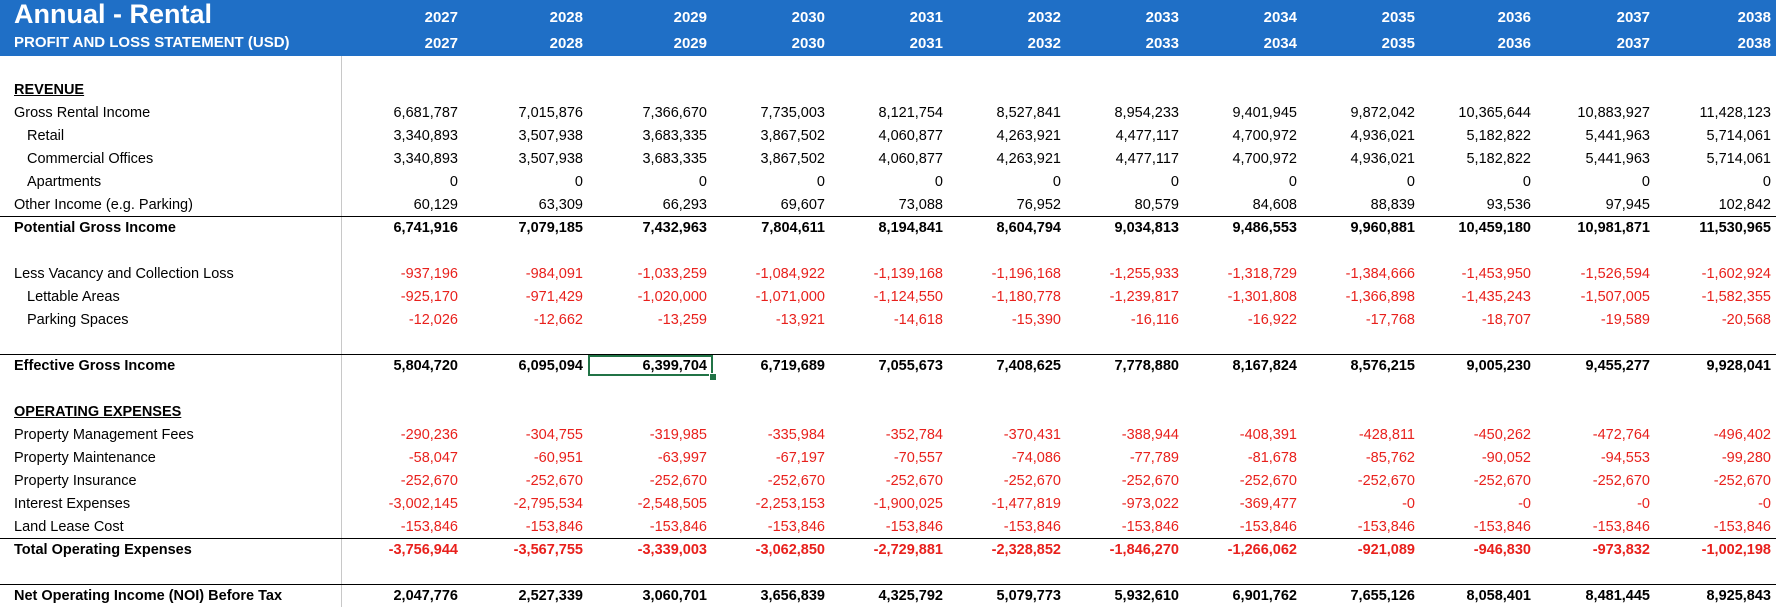 This screenshot has width=1776, height=608. What do you see at coordinates (423, 504) in the screenshot?
I see `value-cell: -3,002,145` at bounding box center [423, 504].